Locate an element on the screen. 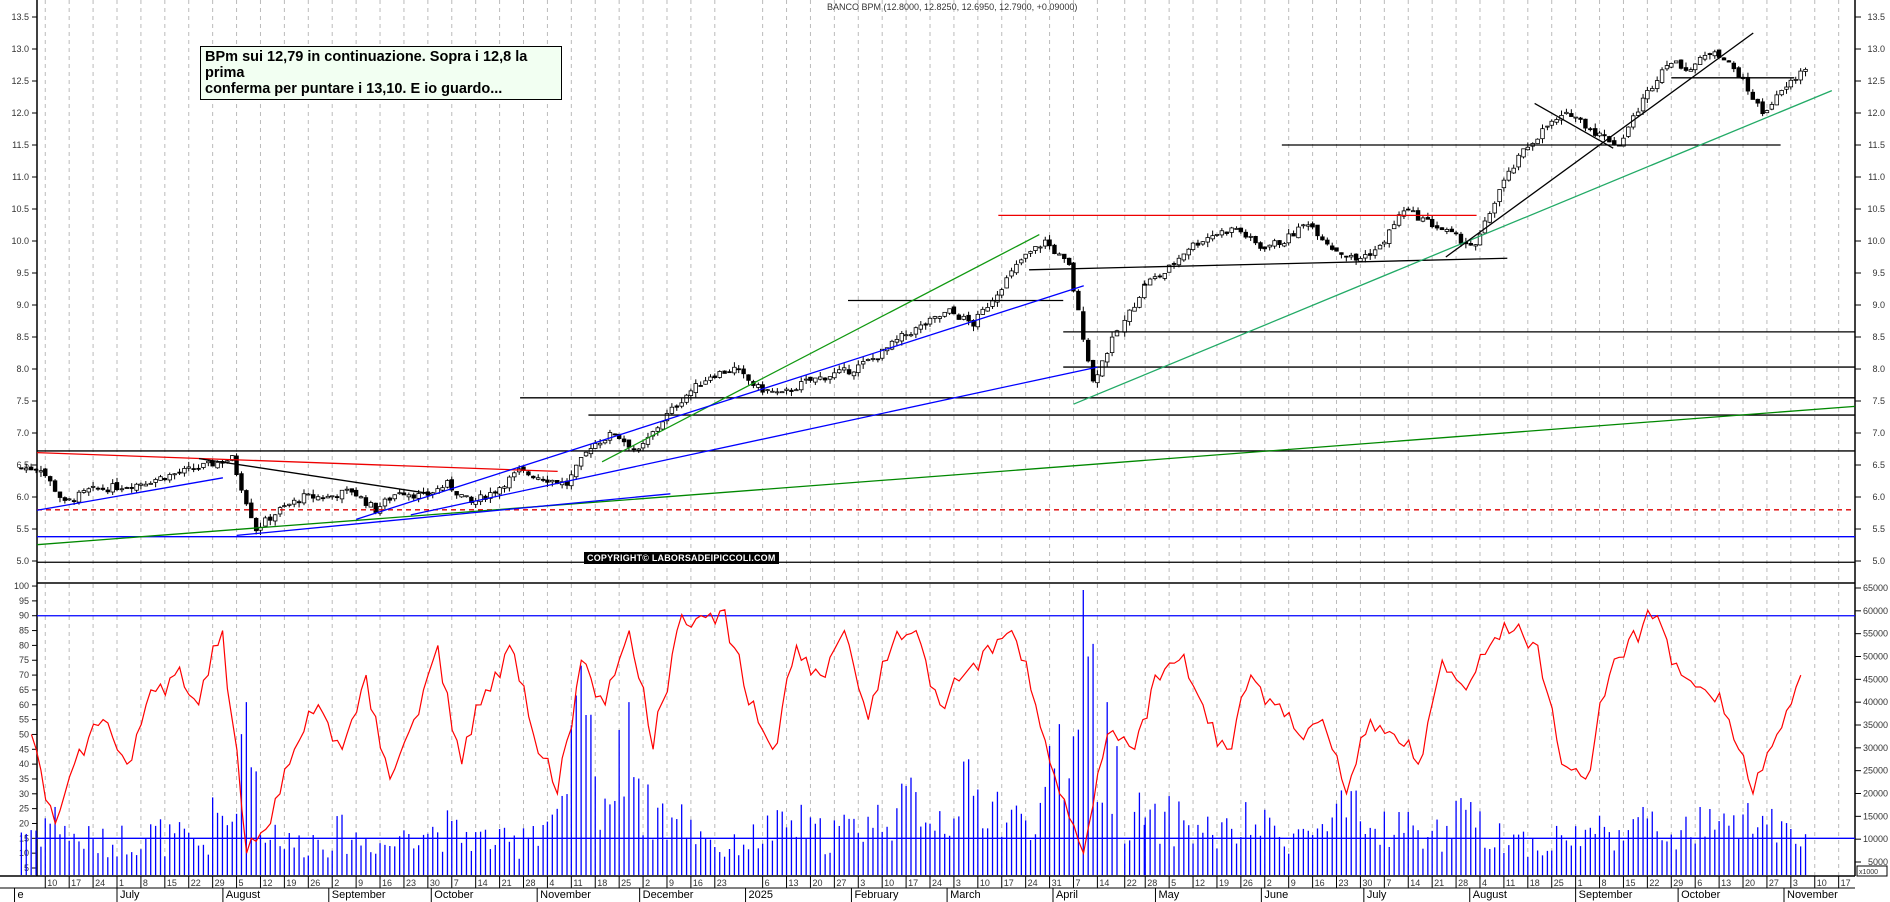 This screenshot has width=1890, height=902. price-tick-label-left: 10.0 is located at coordinates (20, 241).